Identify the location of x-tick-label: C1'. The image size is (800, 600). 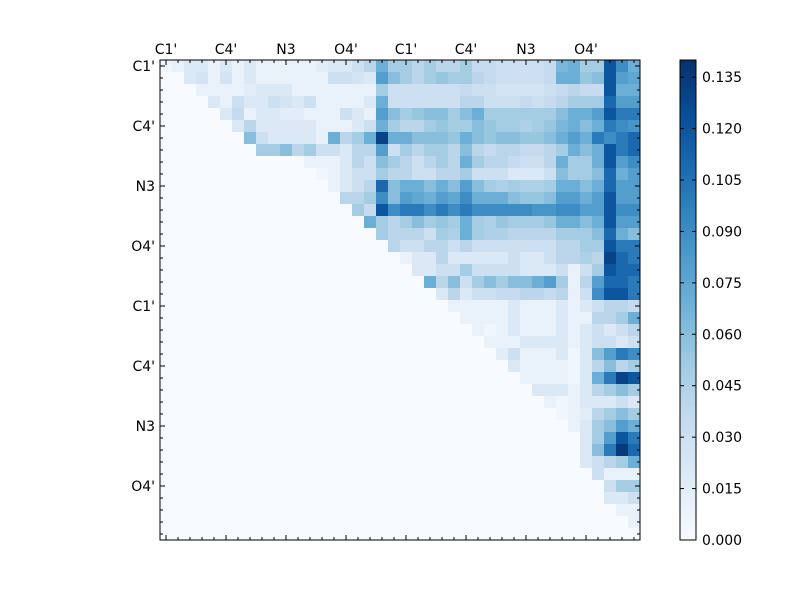
(406, 50).